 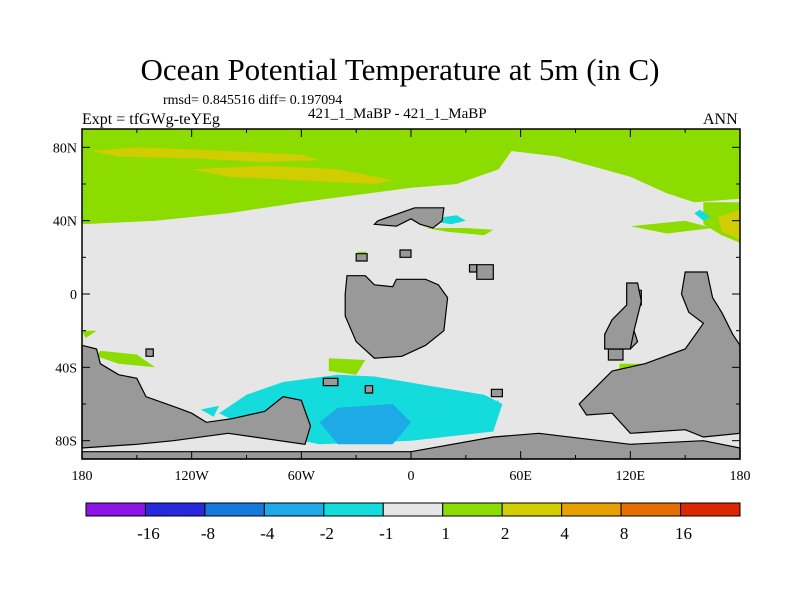 I want to click on colorbar-label: 4, so click(x=564, y=533).